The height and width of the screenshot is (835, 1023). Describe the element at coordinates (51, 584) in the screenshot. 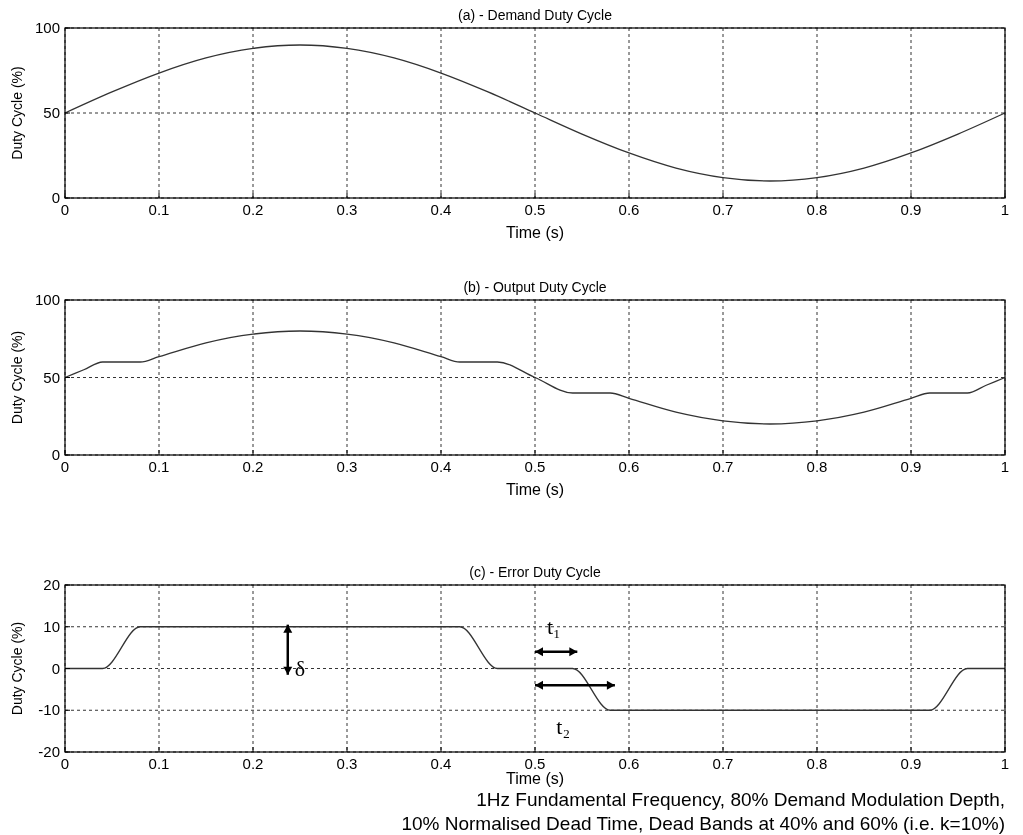

I see `y-tick-label: 20` at that location.